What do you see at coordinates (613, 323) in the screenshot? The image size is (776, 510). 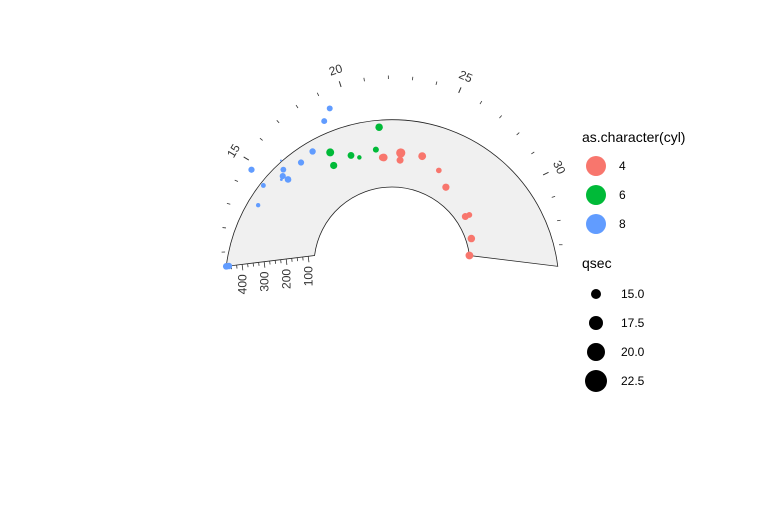 I see `size-legend: qsec 15.0 17.5 20.0 22.5` at bounding box center [613, 323].